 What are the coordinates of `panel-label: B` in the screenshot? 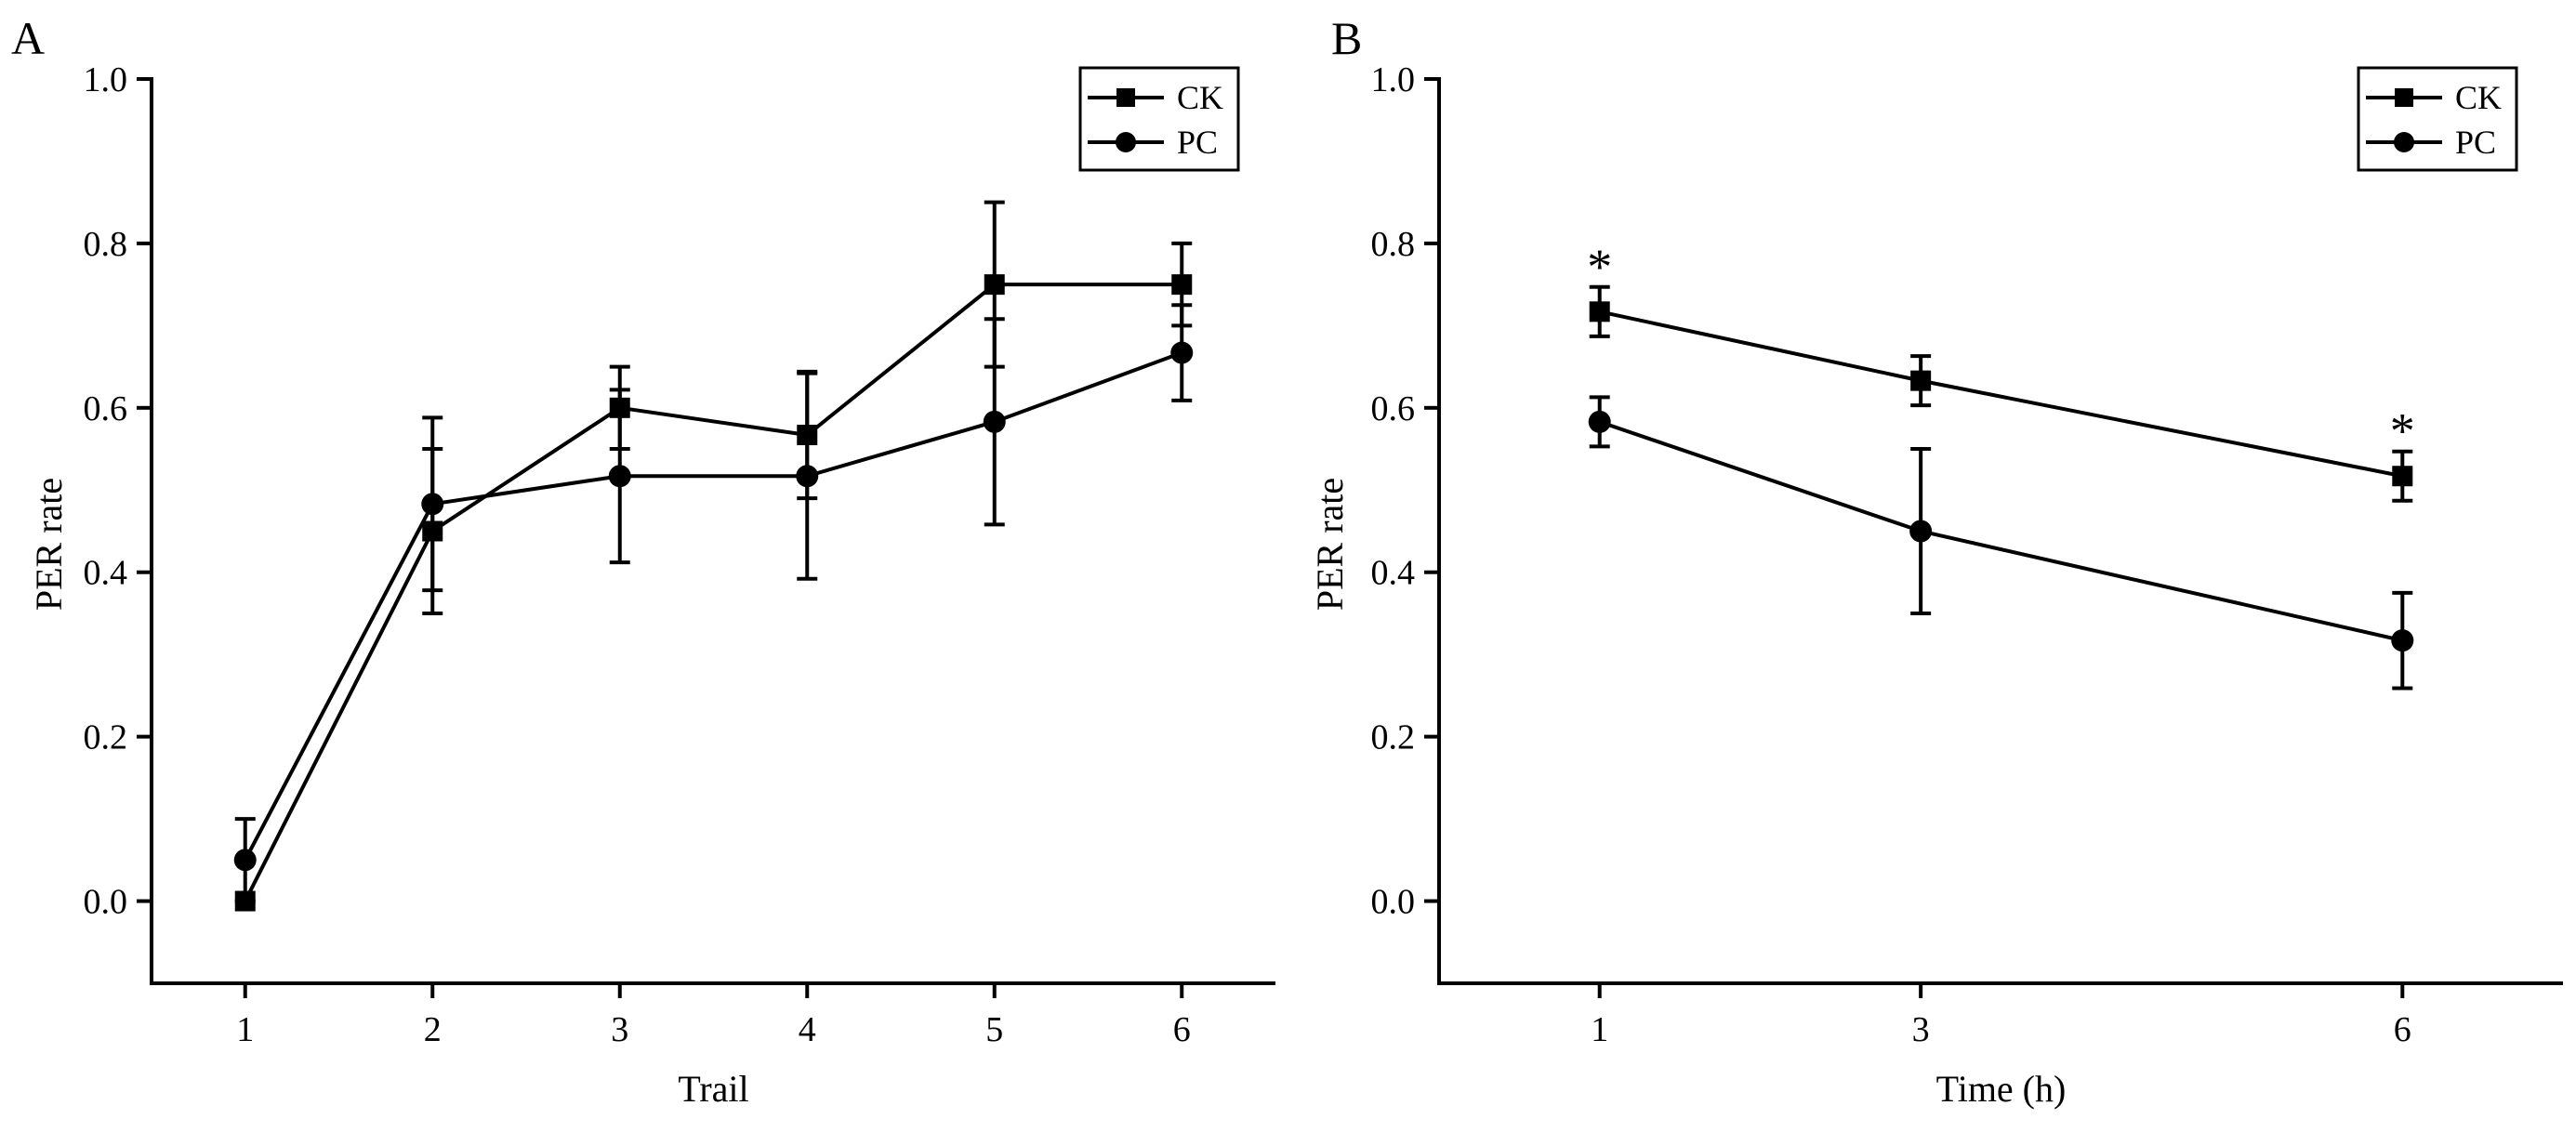 It's located at (1346, 38).